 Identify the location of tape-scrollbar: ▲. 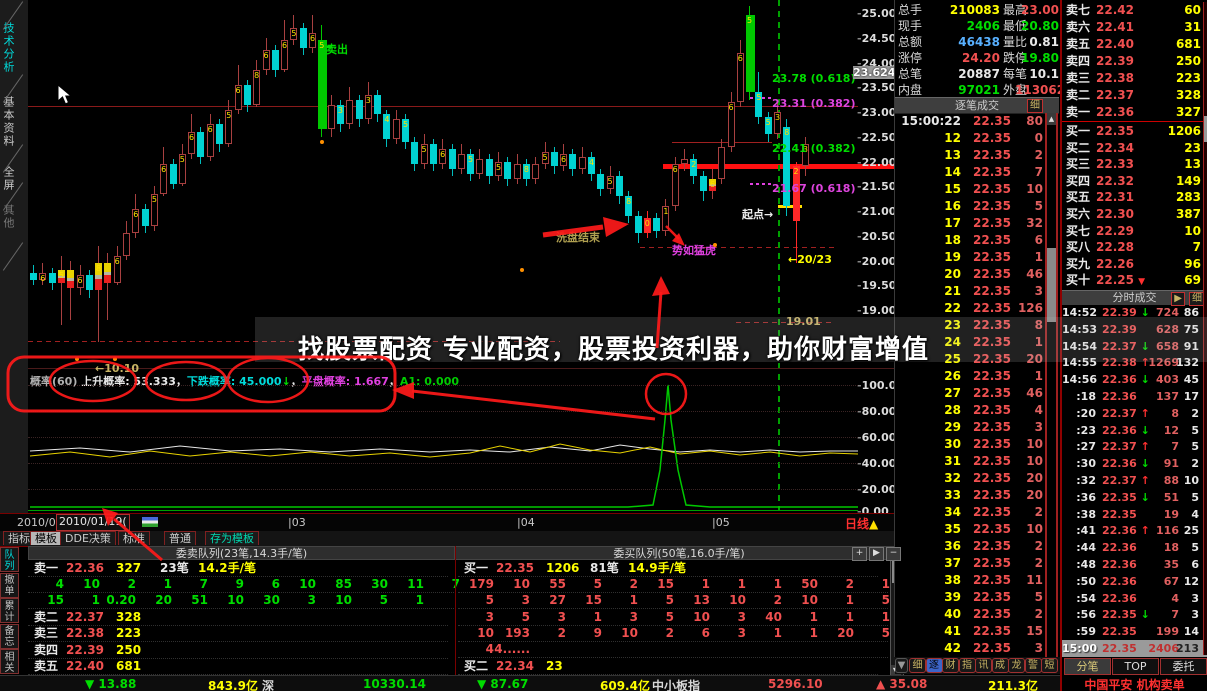
(1051, 385).